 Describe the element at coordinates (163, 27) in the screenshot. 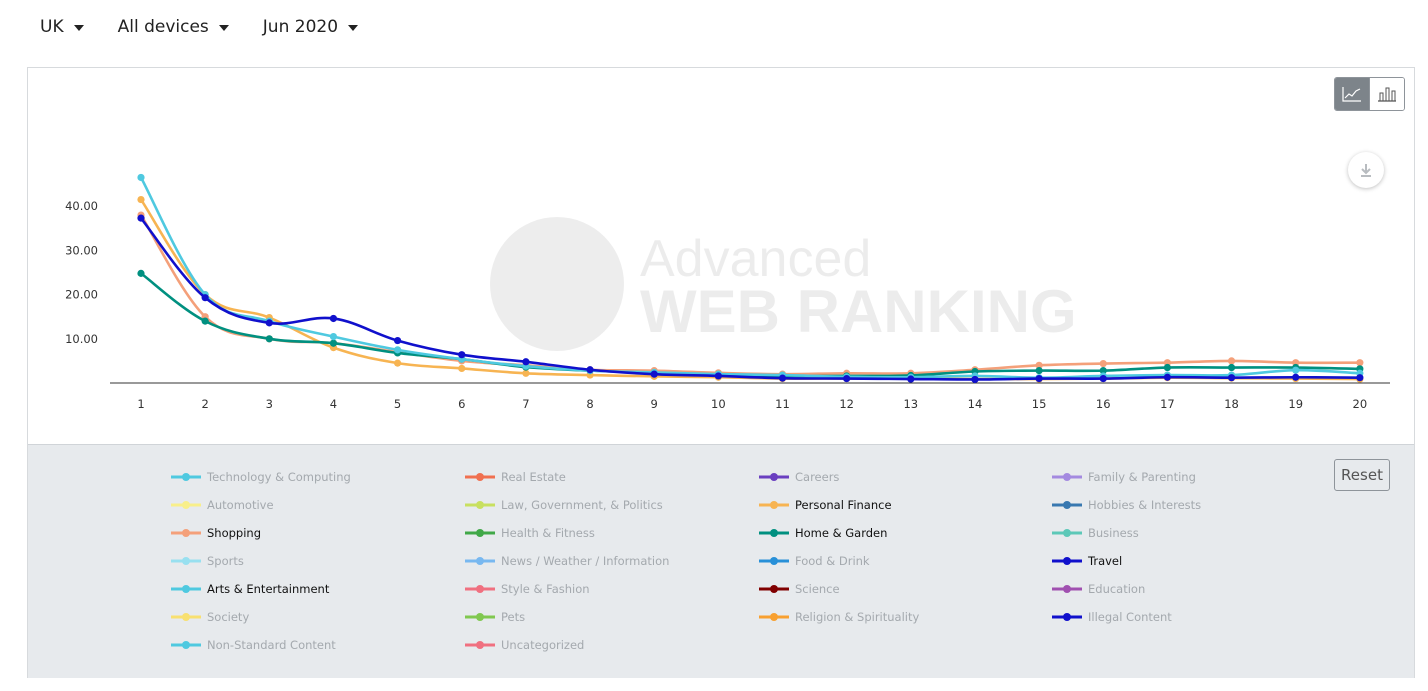

I see `device-dropdown-label: All devices` at that location.